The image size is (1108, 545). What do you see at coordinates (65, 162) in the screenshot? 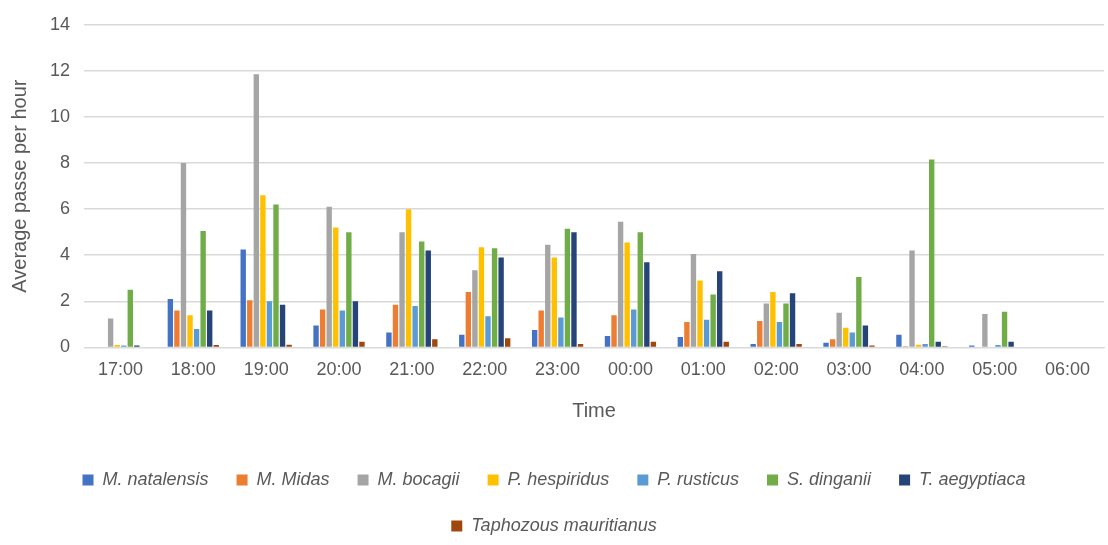
I see `y-tick-label: 8` at bounding box center [65, 162].